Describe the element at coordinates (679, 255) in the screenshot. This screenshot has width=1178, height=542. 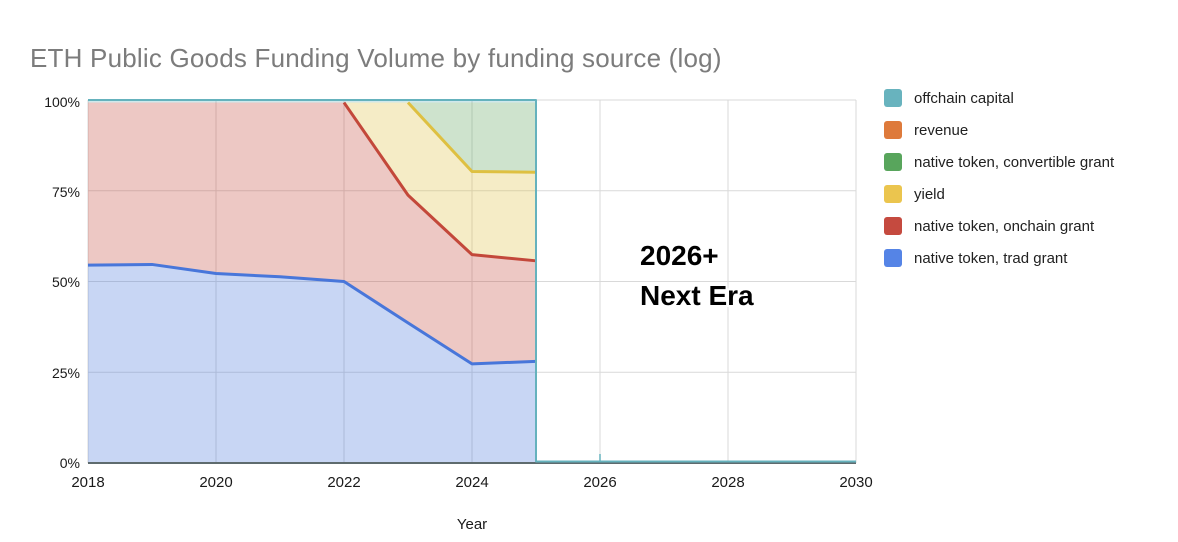
I see `annotation-line-1: 2026+` at that location.